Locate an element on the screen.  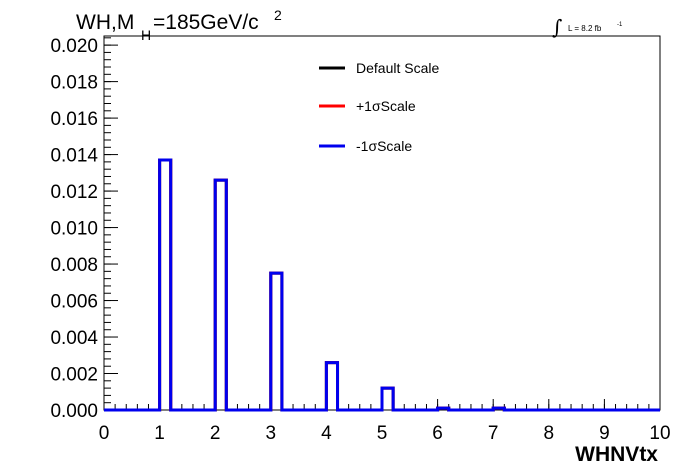
x-axis-label: WHNVtx is located at coordinates (616, 454).